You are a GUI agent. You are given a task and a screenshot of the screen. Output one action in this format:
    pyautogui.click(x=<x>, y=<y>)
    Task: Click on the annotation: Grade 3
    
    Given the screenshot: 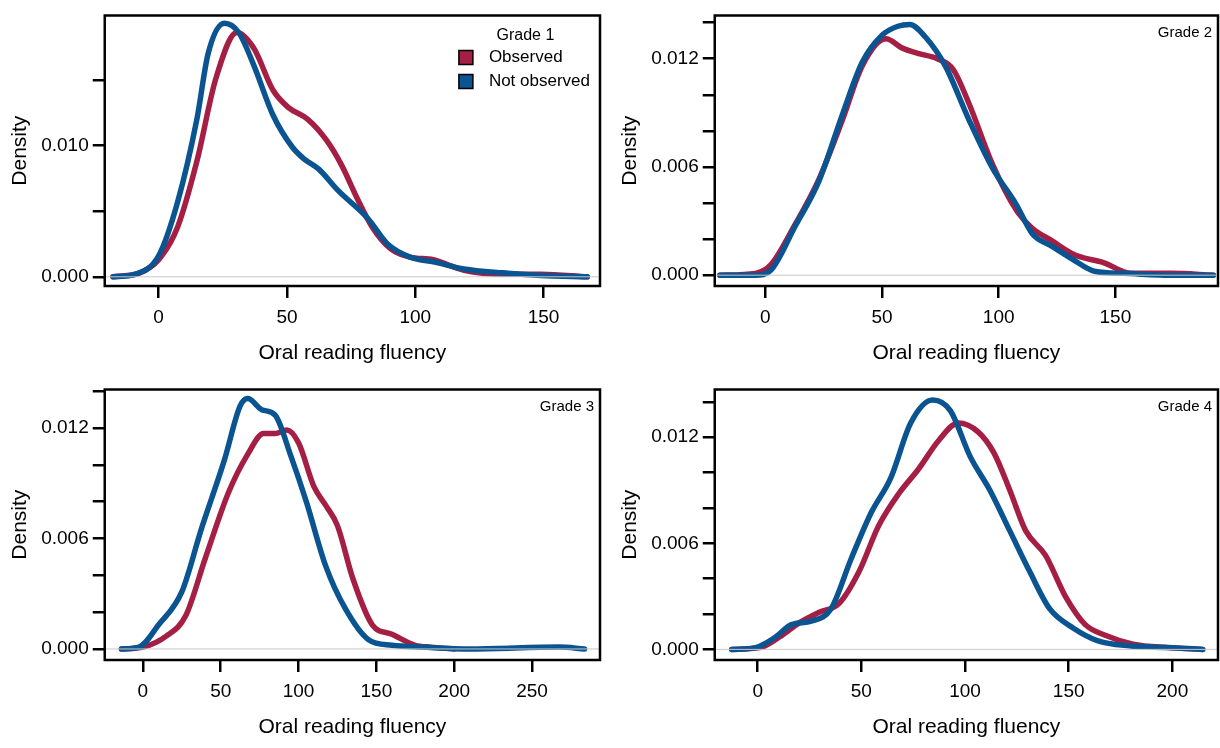 What is the action you would take?
    pyautogui.click(x=566, y=406)
    